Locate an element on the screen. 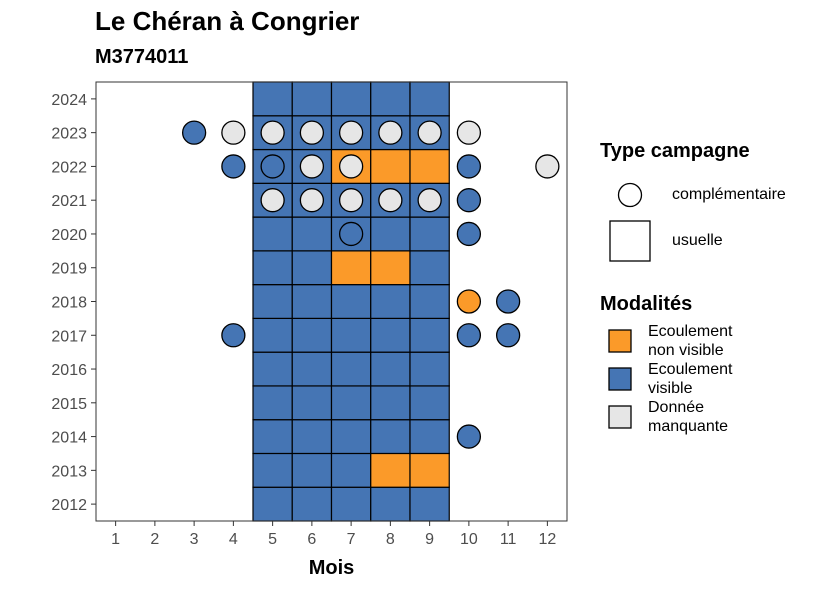 This screenshot has height=590, width=826. x-tick-label-1: 1 is located at coordinates (115, 539).